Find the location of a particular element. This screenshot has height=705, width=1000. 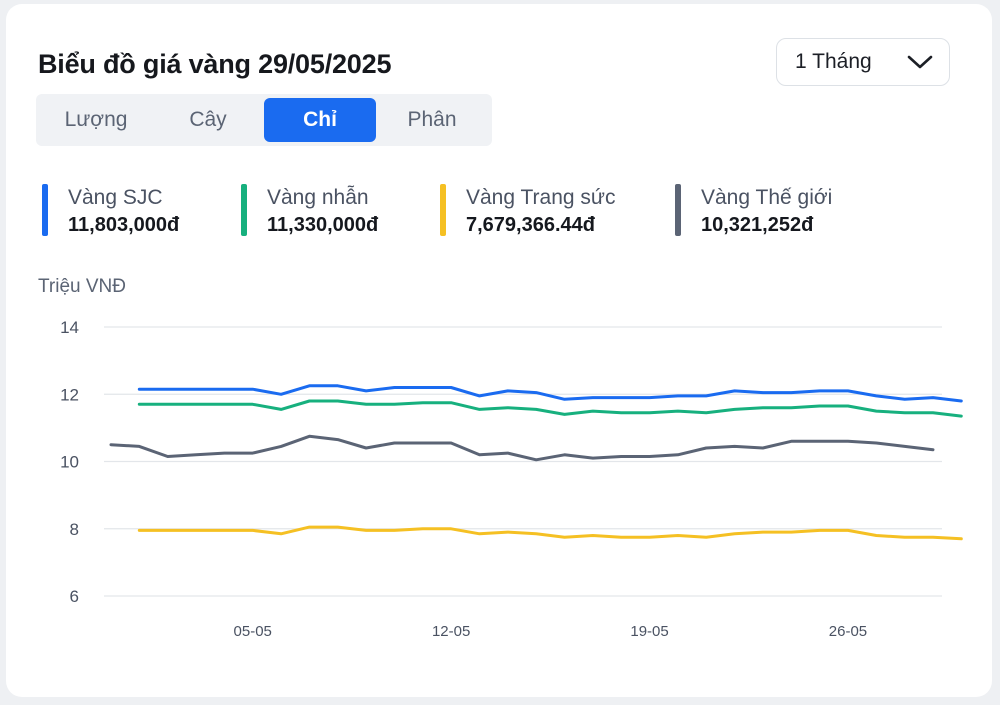

y-tick-label: 10 is located at coordinates (69, 462).